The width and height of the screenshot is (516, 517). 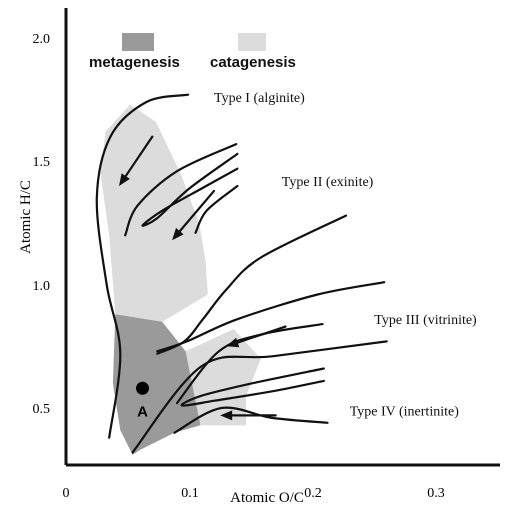 I want to click on y-tick-label: 1.0, so click(x=42, y=286).